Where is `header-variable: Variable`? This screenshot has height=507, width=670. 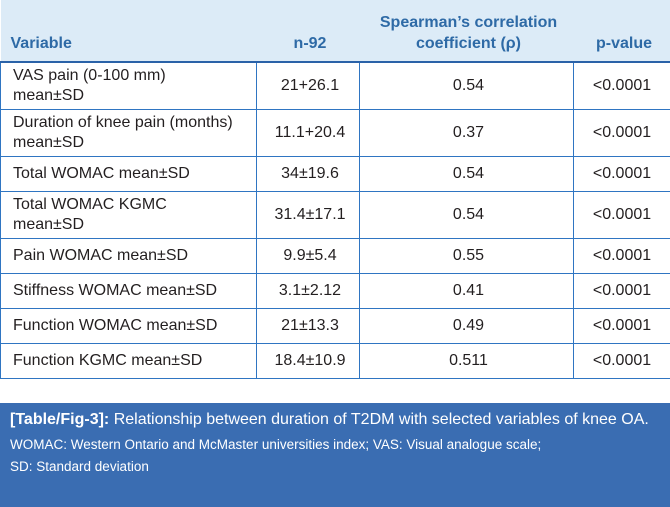 header-variable: Variable is located at coordinates (128, 31).